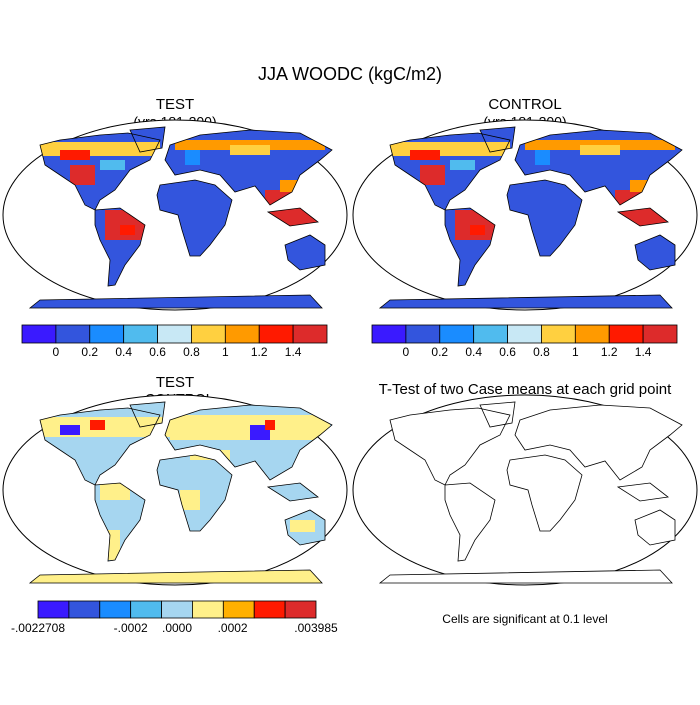  I want to click on colorbar-label: .0000, so click(177, 628).